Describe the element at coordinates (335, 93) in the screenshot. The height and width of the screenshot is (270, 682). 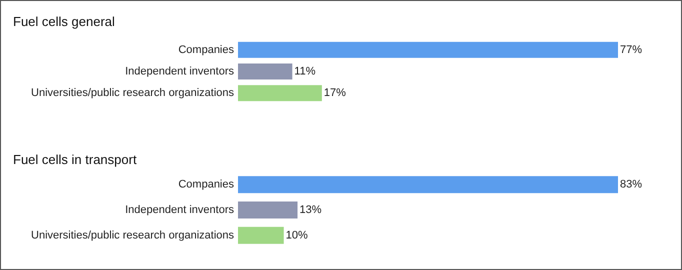
I see `data-label: 17%` at that location.